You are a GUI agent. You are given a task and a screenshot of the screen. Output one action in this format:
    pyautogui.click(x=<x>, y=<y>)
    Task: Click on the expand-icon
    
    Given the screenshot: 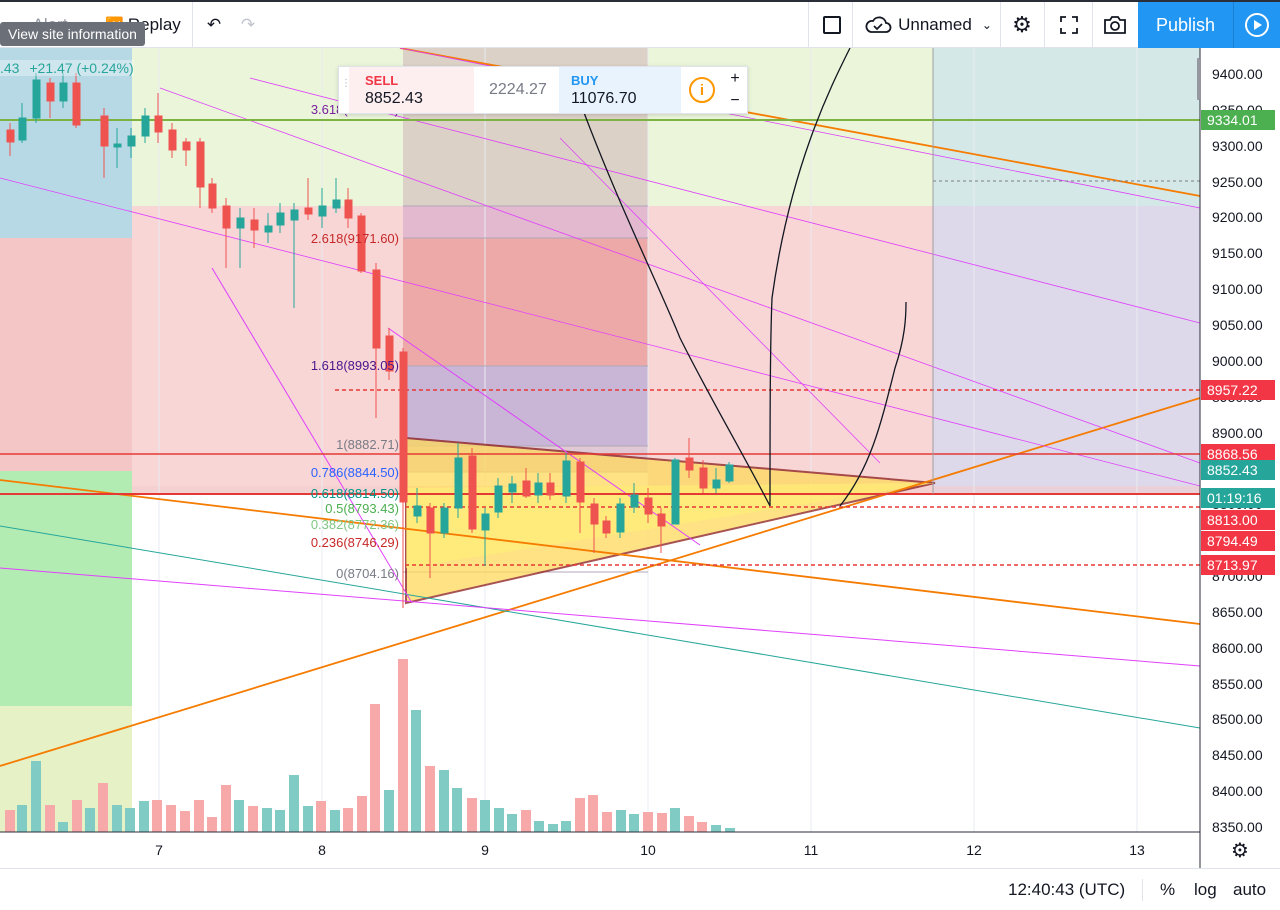 What is the action you would take?
    pyautogui.click(x=1069, y=25)
    